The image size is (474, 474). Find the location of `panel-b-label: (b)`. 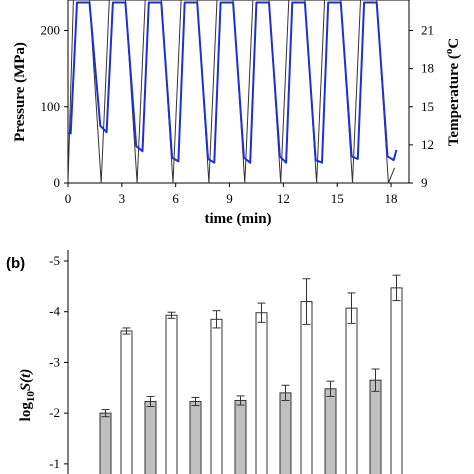

panel-b-label: (b) is located at coordinates (15, 263).